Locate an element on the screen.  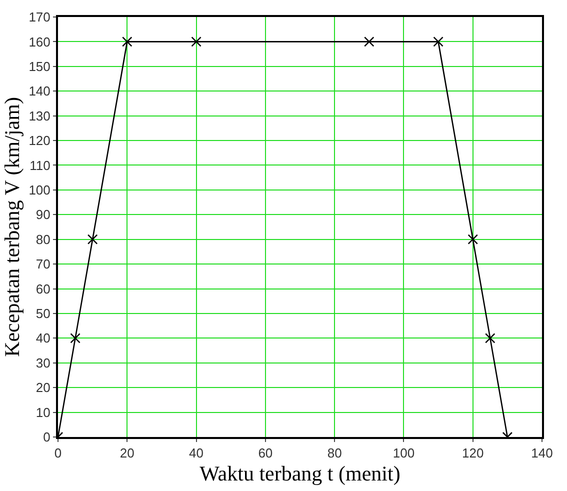
y-tick-label: 80 is located at coordinates (43, 239).